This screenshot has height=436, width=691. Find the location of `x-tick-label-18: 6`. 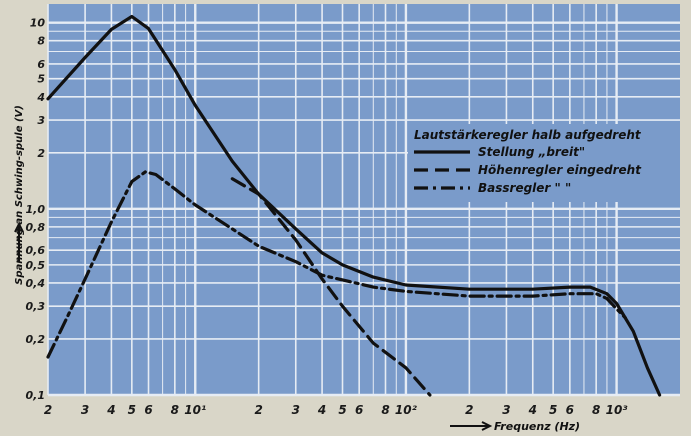

x-tick-label-18: 6 is located at coordinates (570, 410).